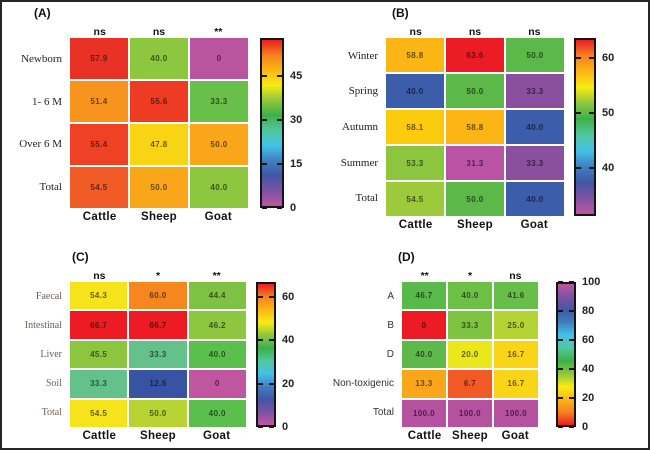 This screenshot has width=650, height=450. I want to click on heatmap-cell: 55.4, so click(99, 144).